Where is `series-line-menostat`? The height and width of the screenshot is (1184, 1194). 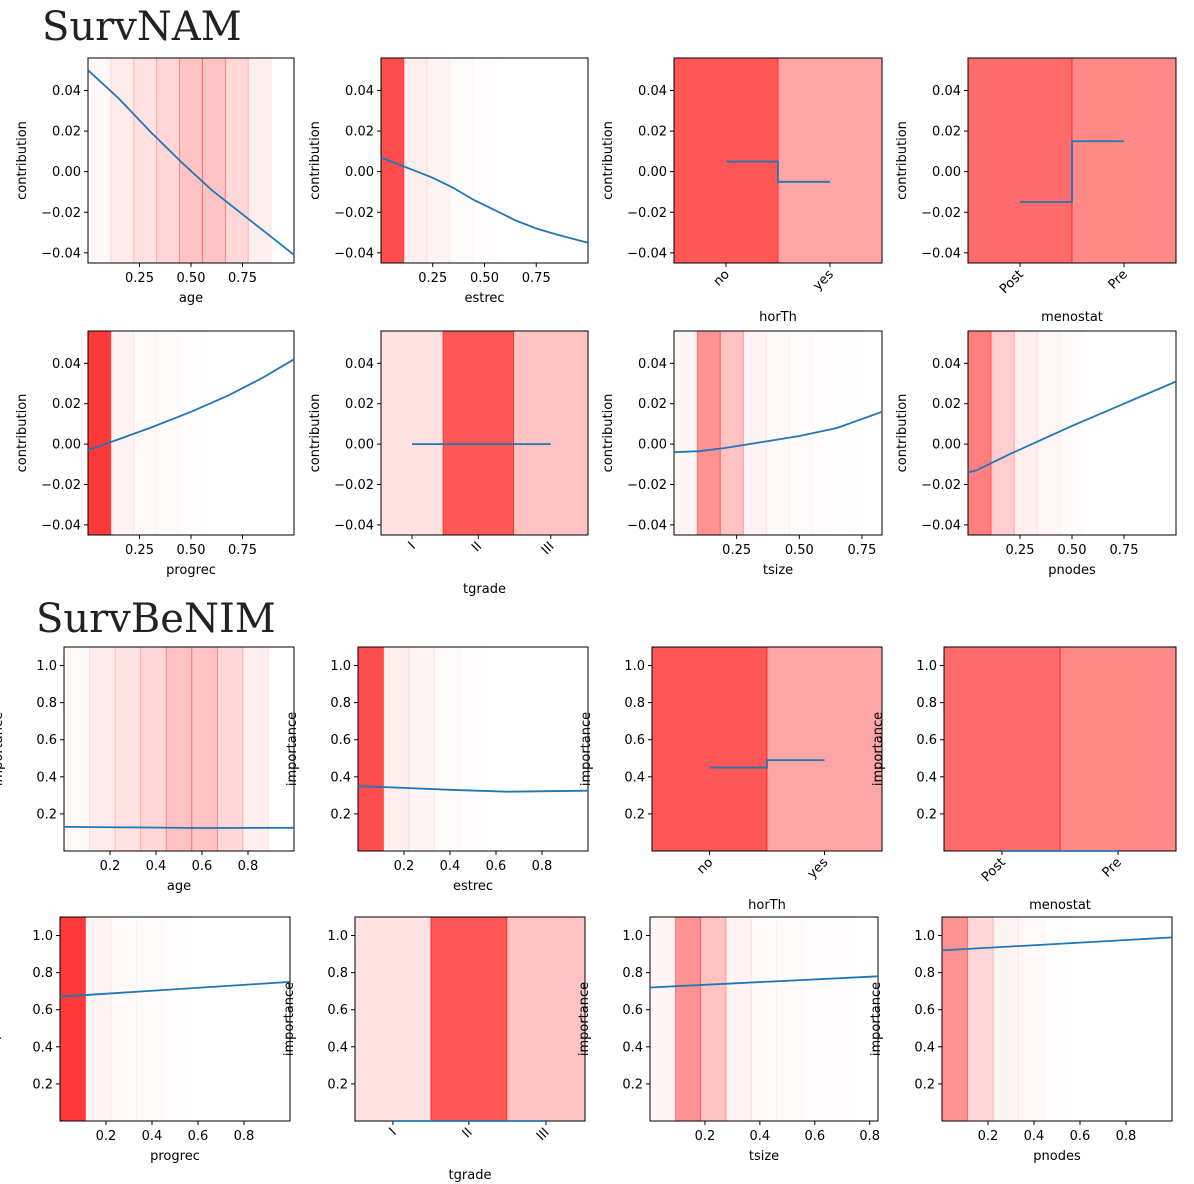
series-line-menostat is located at coordinates (1072, 172).